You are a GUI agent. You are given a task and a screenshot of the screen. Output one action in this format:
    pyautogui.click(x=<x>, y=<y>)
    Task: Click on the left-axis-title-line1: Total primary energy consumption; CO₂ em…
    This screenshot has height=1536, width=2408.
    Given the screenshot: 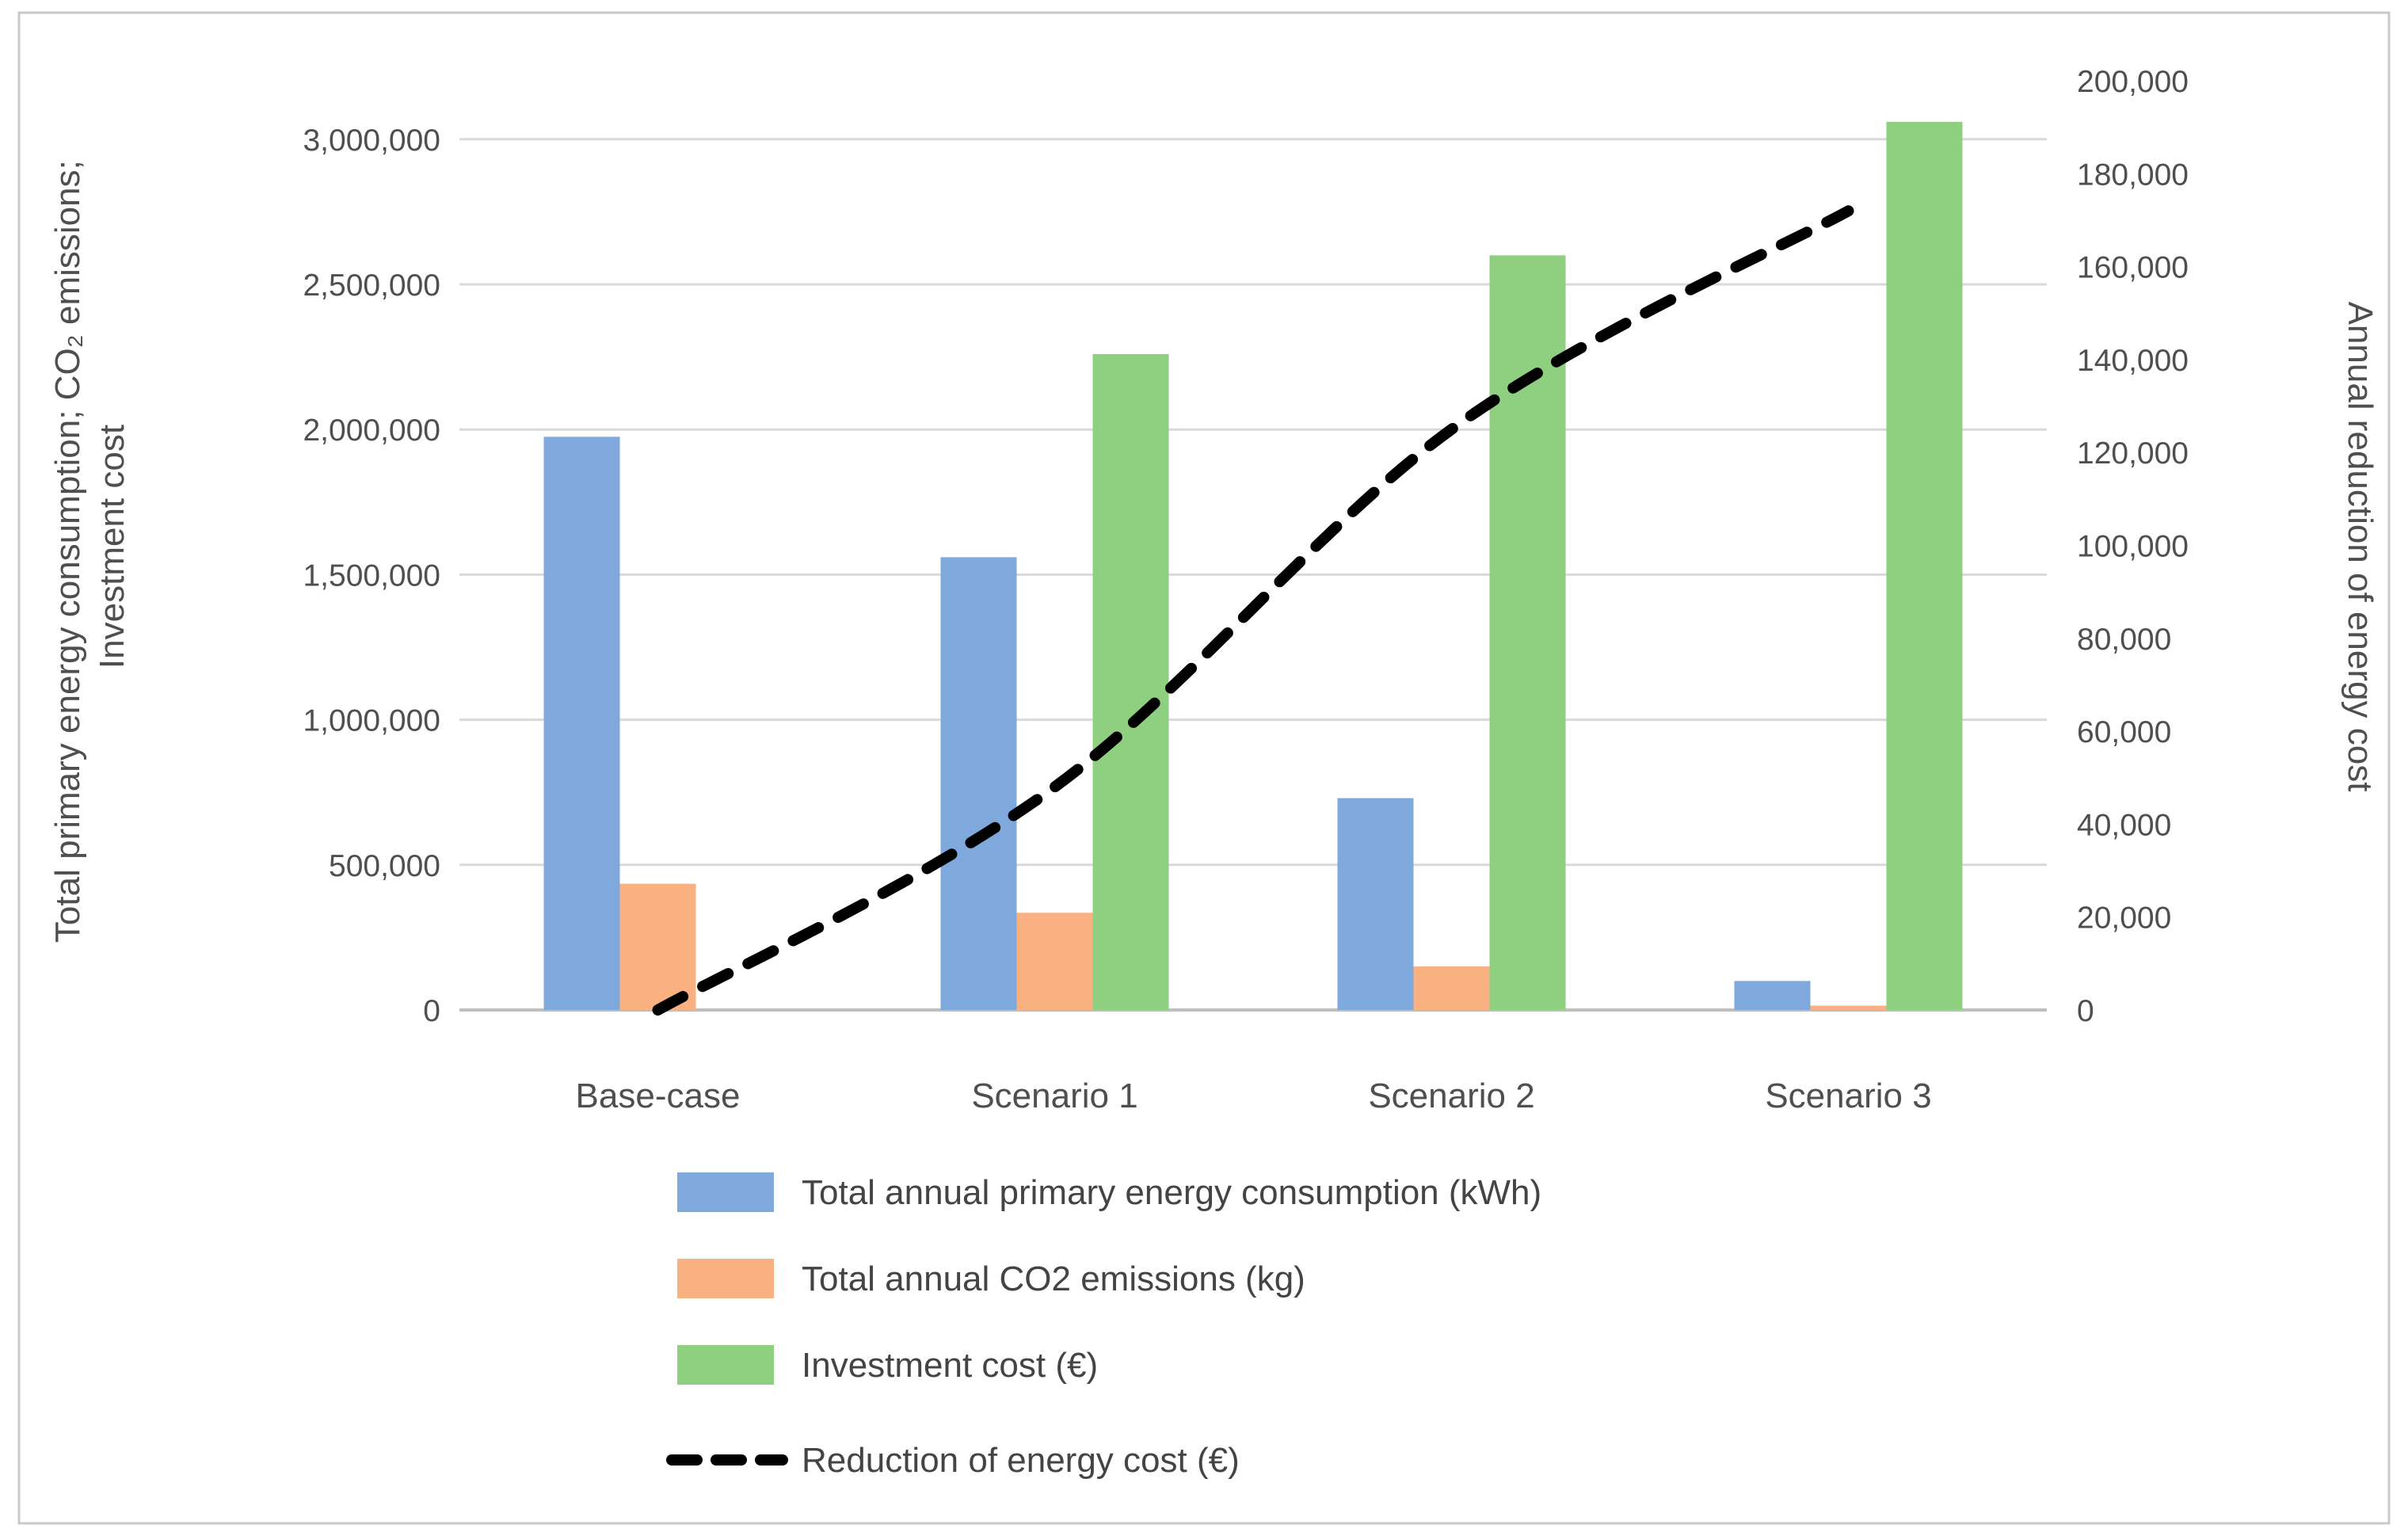 What is the action you would take?
    pyautogui.click(x=68, y=552)
    